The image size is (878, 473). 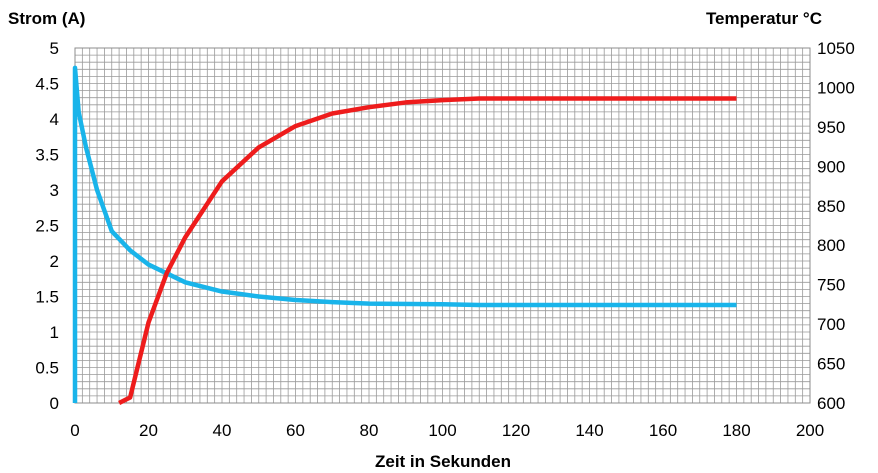 I want to click on y-right-tick-label: 900, so click(x=831, y=166).